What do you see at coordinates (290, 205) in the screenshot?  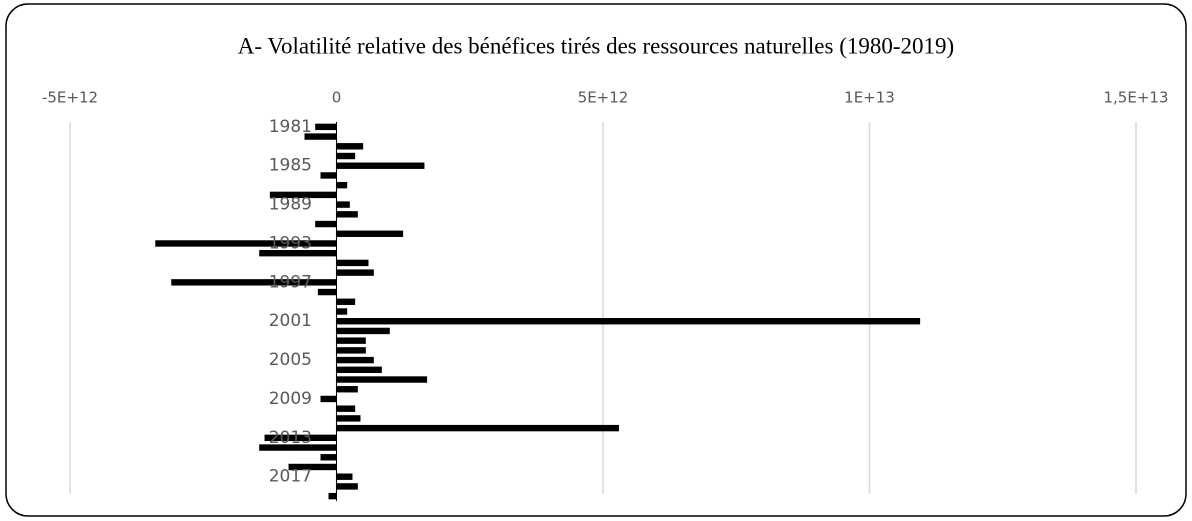 I see `y-tick-label: 1989` at bounding box center [290, 205].